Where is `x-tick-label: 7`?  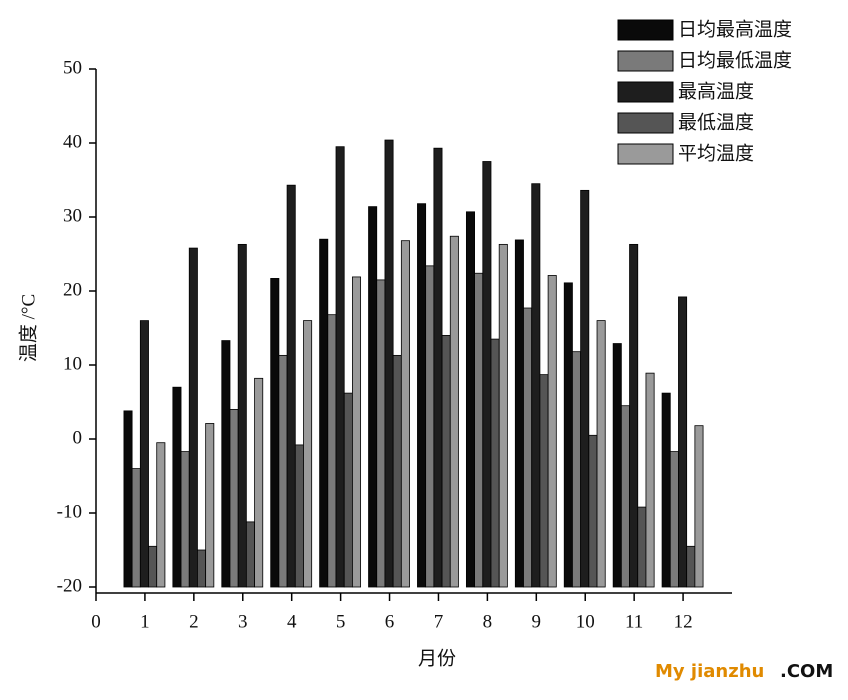 x-tick-label: 7 is located at coordinates (439, 621).